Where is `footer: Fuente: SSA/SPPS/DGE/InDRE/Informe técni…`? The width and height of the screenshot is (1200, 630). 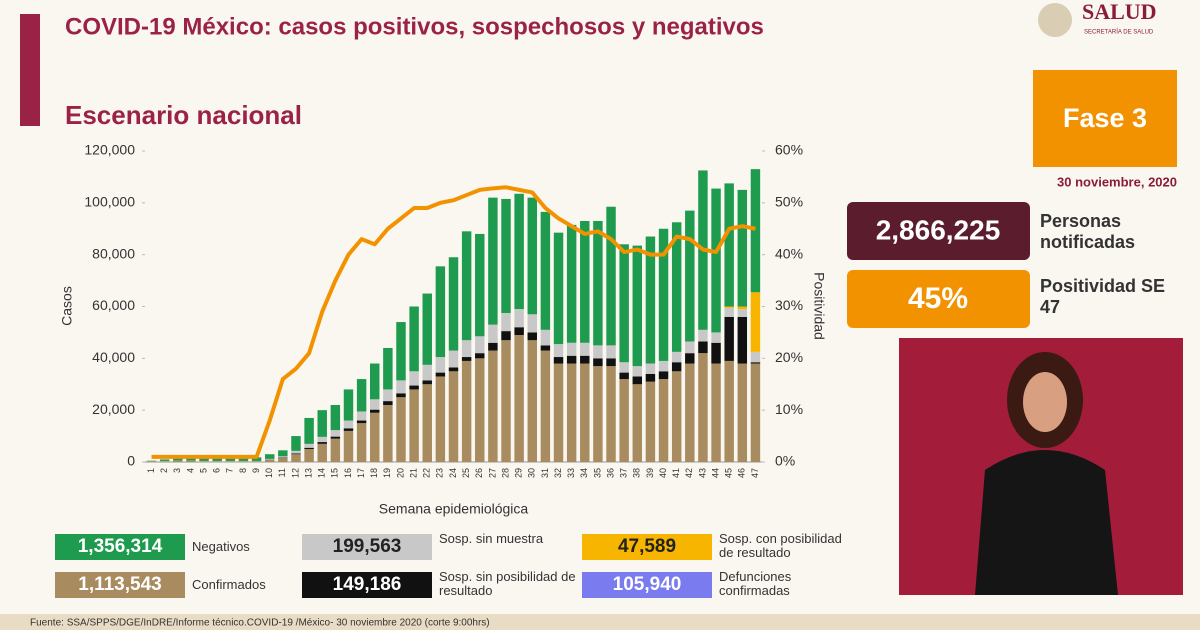
footer: Fuente: SSA/SPPS/DGE/InDRE/Informe técni… is located at coordinates (260, 623).